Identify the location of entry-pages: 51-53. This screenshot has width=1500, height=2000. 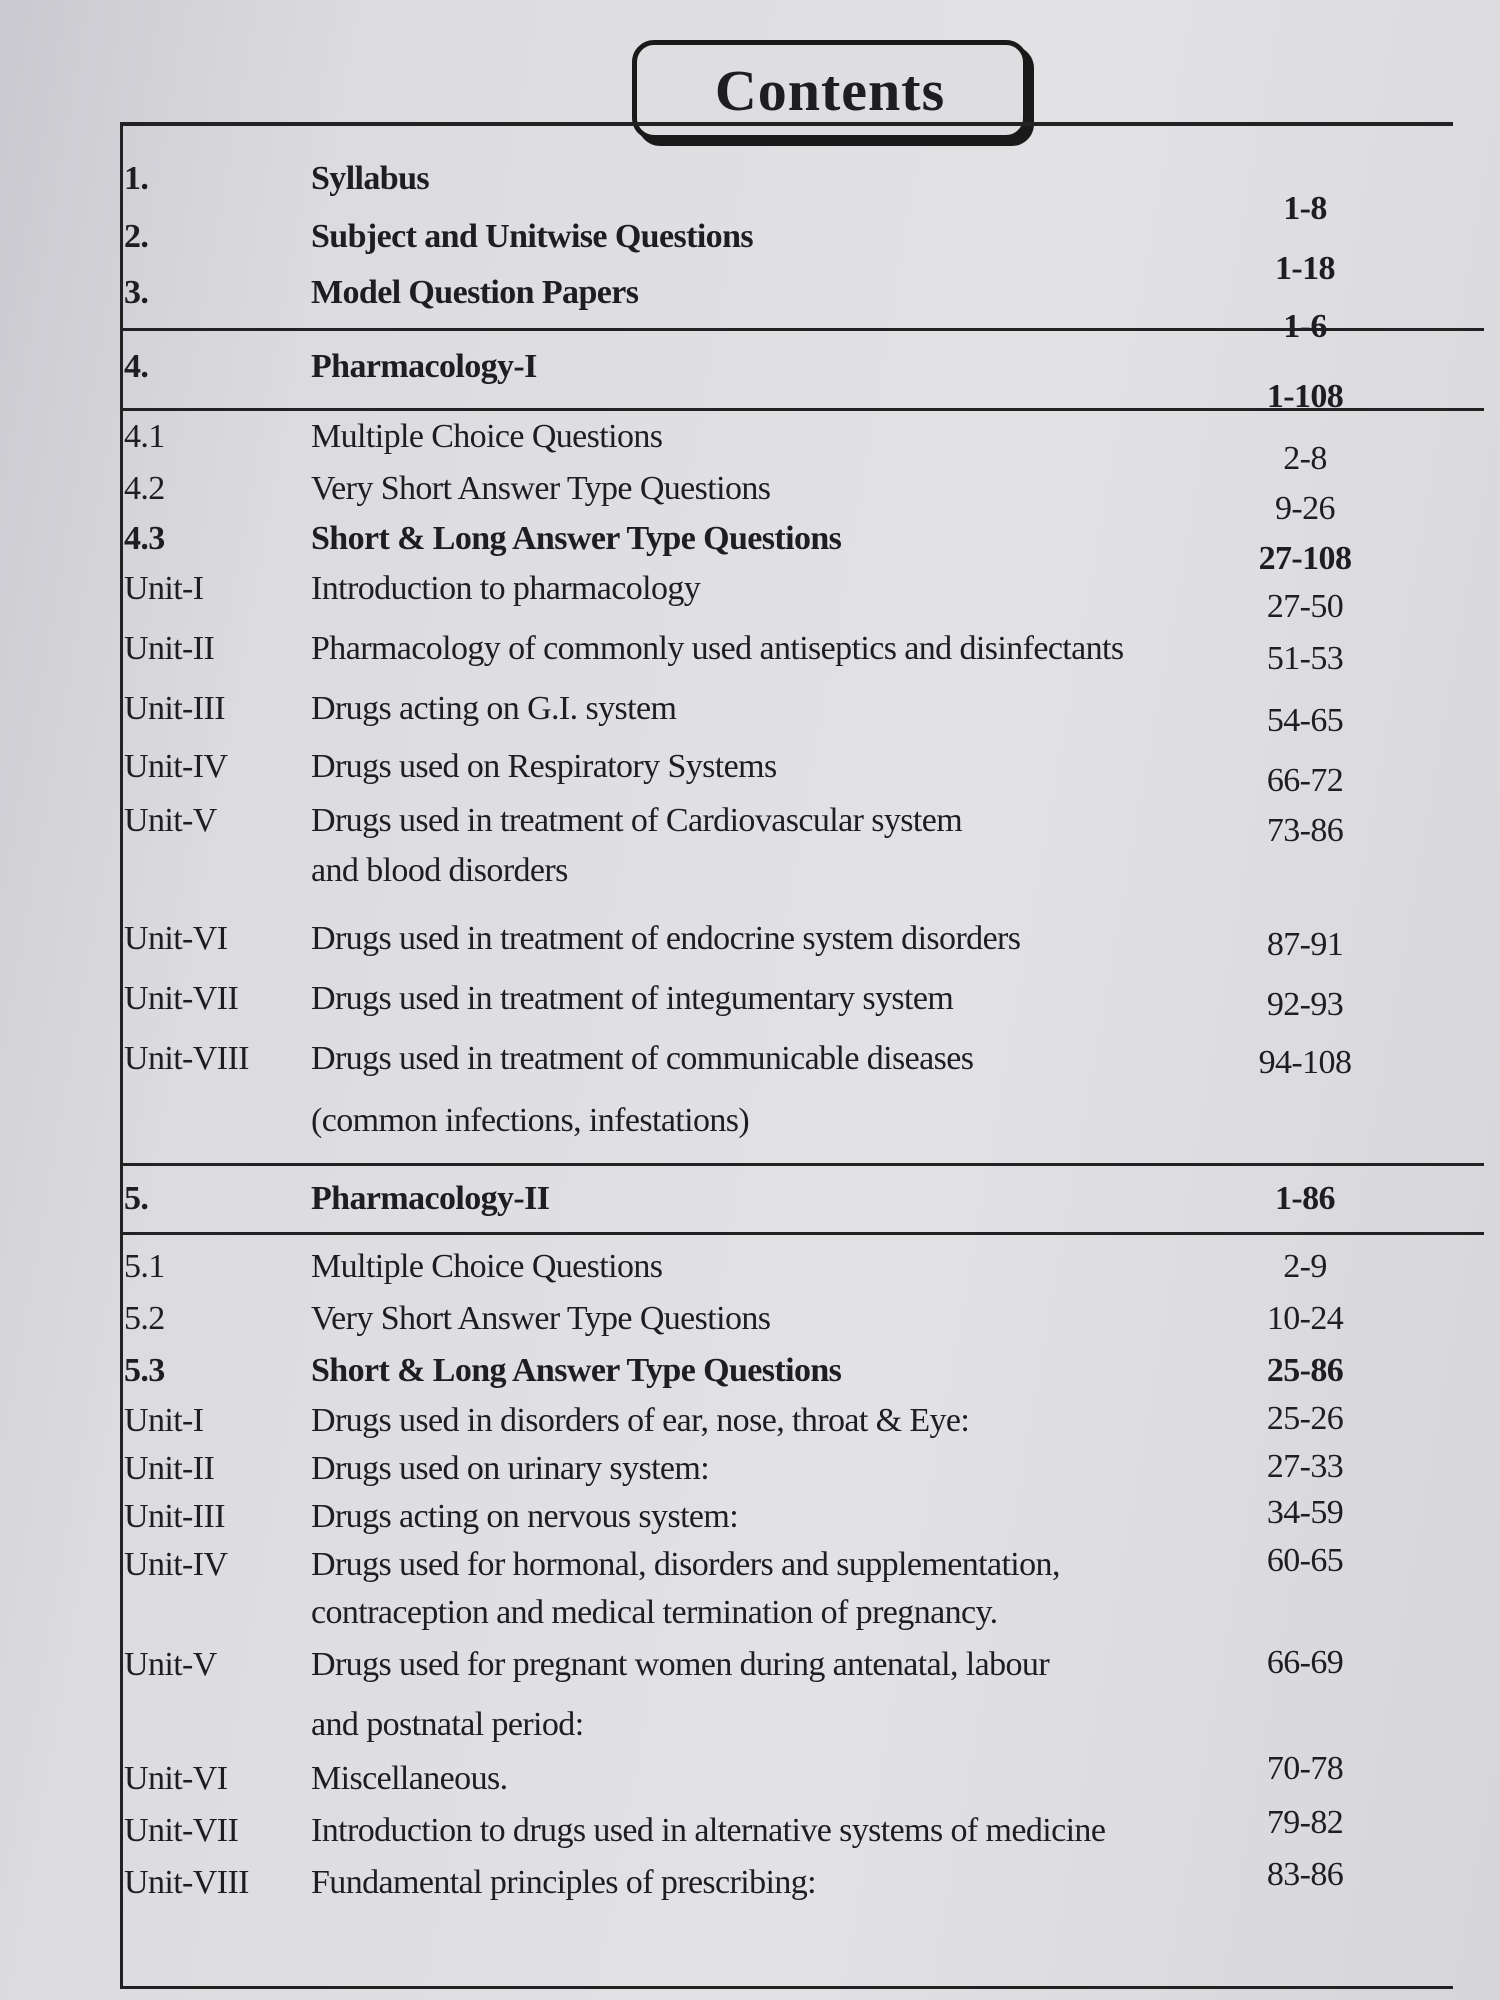
(1305, 658).